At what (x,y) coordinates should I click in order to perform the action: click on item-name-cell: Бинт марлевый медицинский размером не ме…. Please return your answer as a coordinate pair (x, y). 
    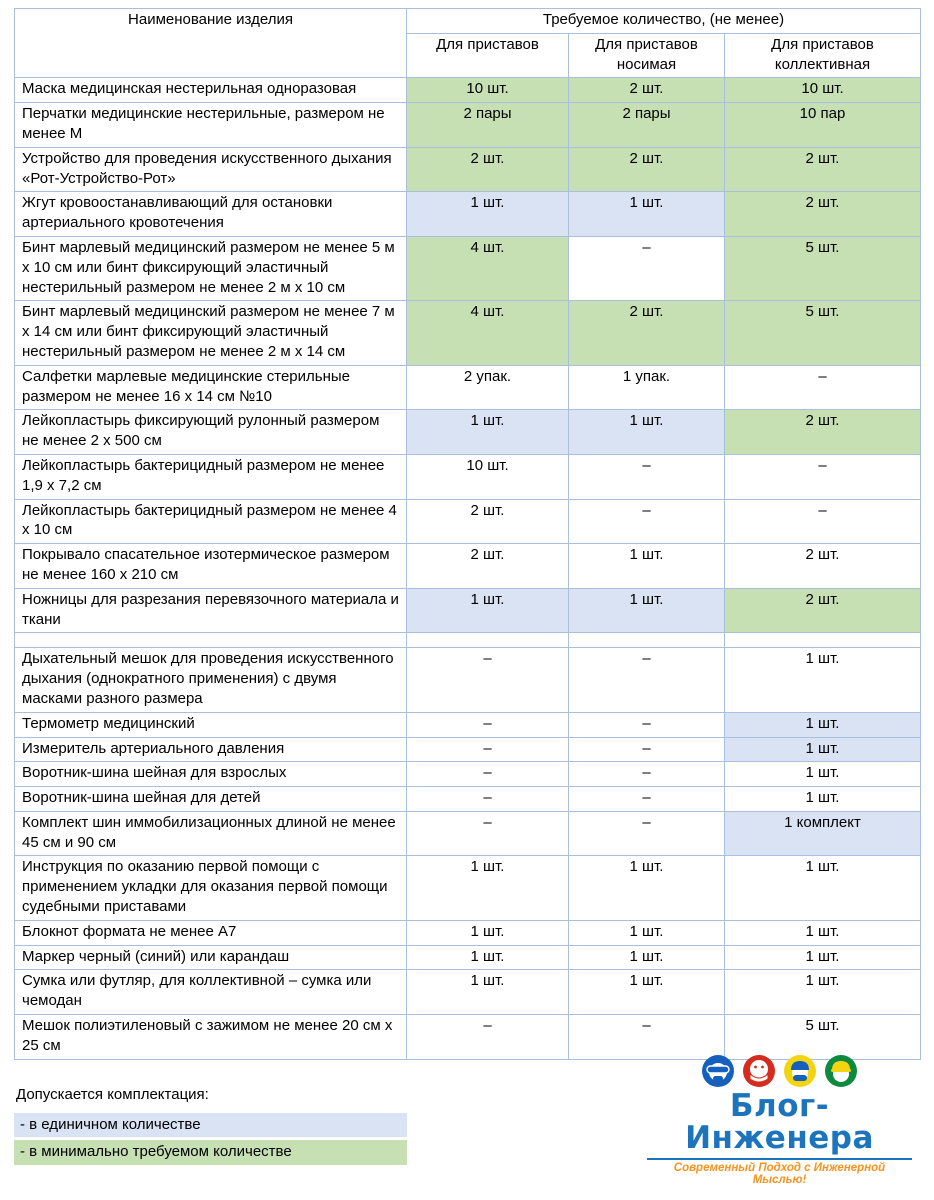
    Looking at the image, I should click on (210, 333).